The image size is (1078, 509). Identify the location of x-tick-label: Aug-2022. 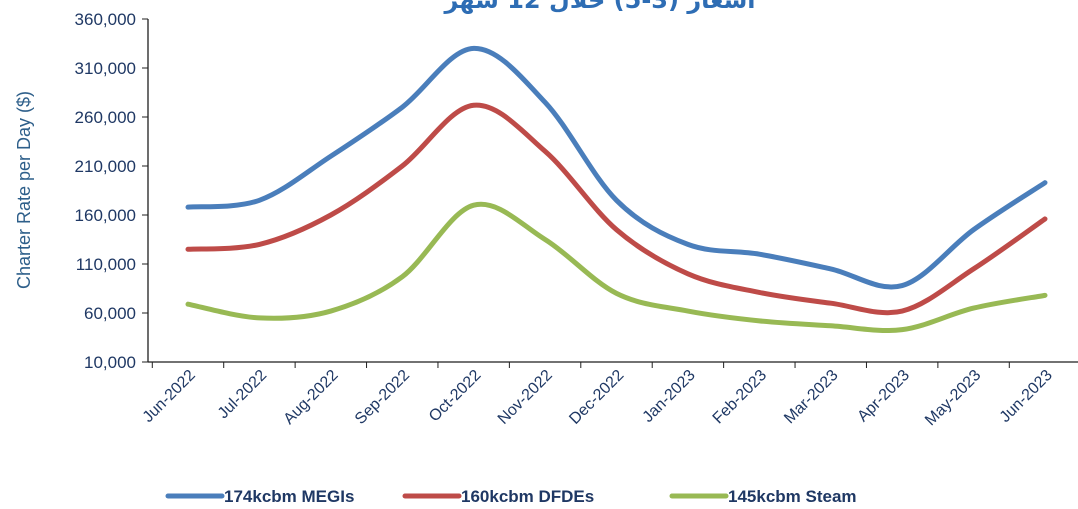
(311, 397).